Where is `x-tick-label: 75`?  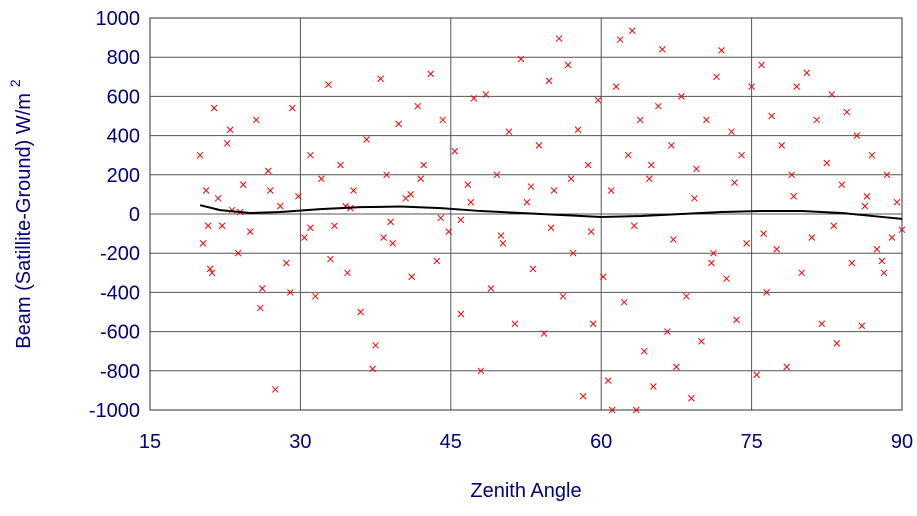 x-tick-label: 75 is located at coordinates (751, 442).